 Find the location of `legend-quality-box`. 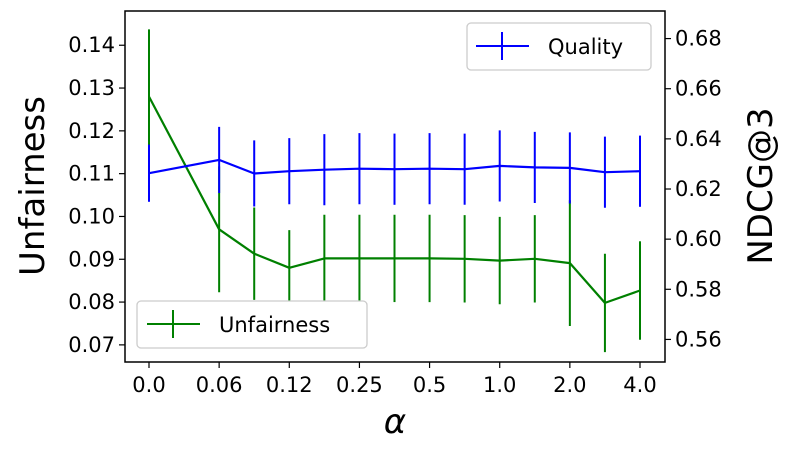

legend-quality-box is located at coordinates (559, 46).